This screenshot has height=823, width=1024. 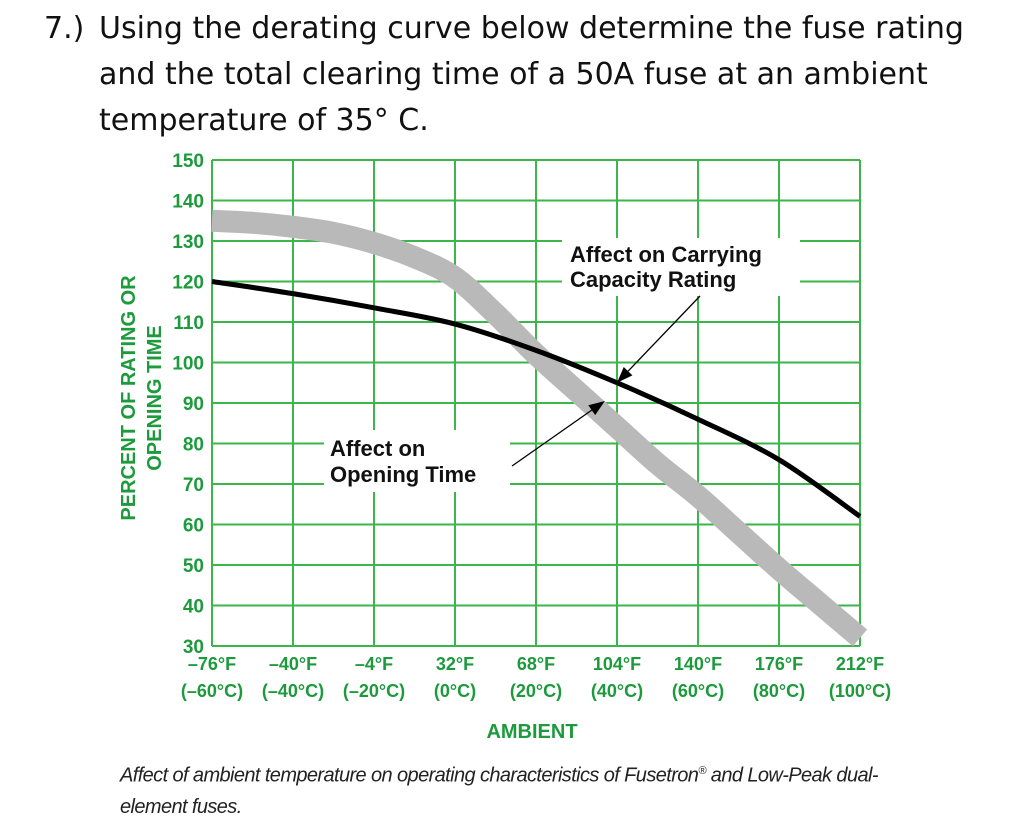 What do you see at coordinates (536, 691) in the screenshot?
I see `x-tick-label-c-4: (20°C)` at bounding box center [536, 691].